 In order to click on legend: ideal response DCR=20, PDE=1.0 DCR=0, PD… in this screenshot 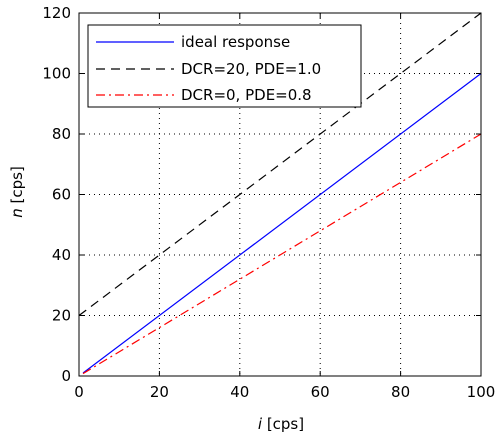, I will do `click(224, 66)`.